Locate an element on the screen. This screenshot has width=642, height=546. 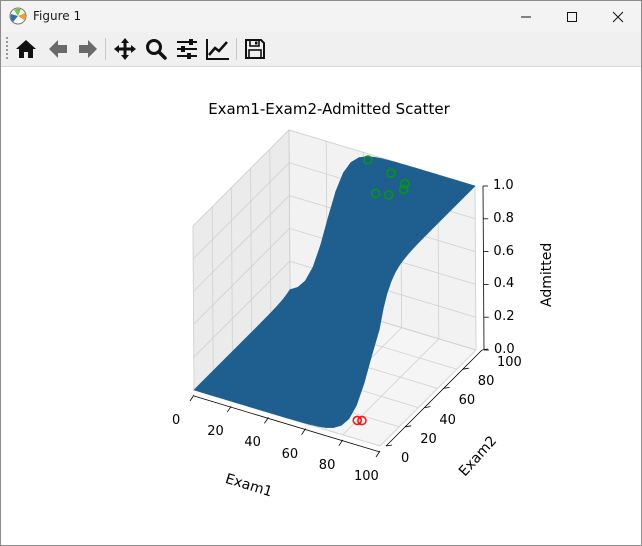
y-tick-label: 60 is located at coordinates (467, 401).